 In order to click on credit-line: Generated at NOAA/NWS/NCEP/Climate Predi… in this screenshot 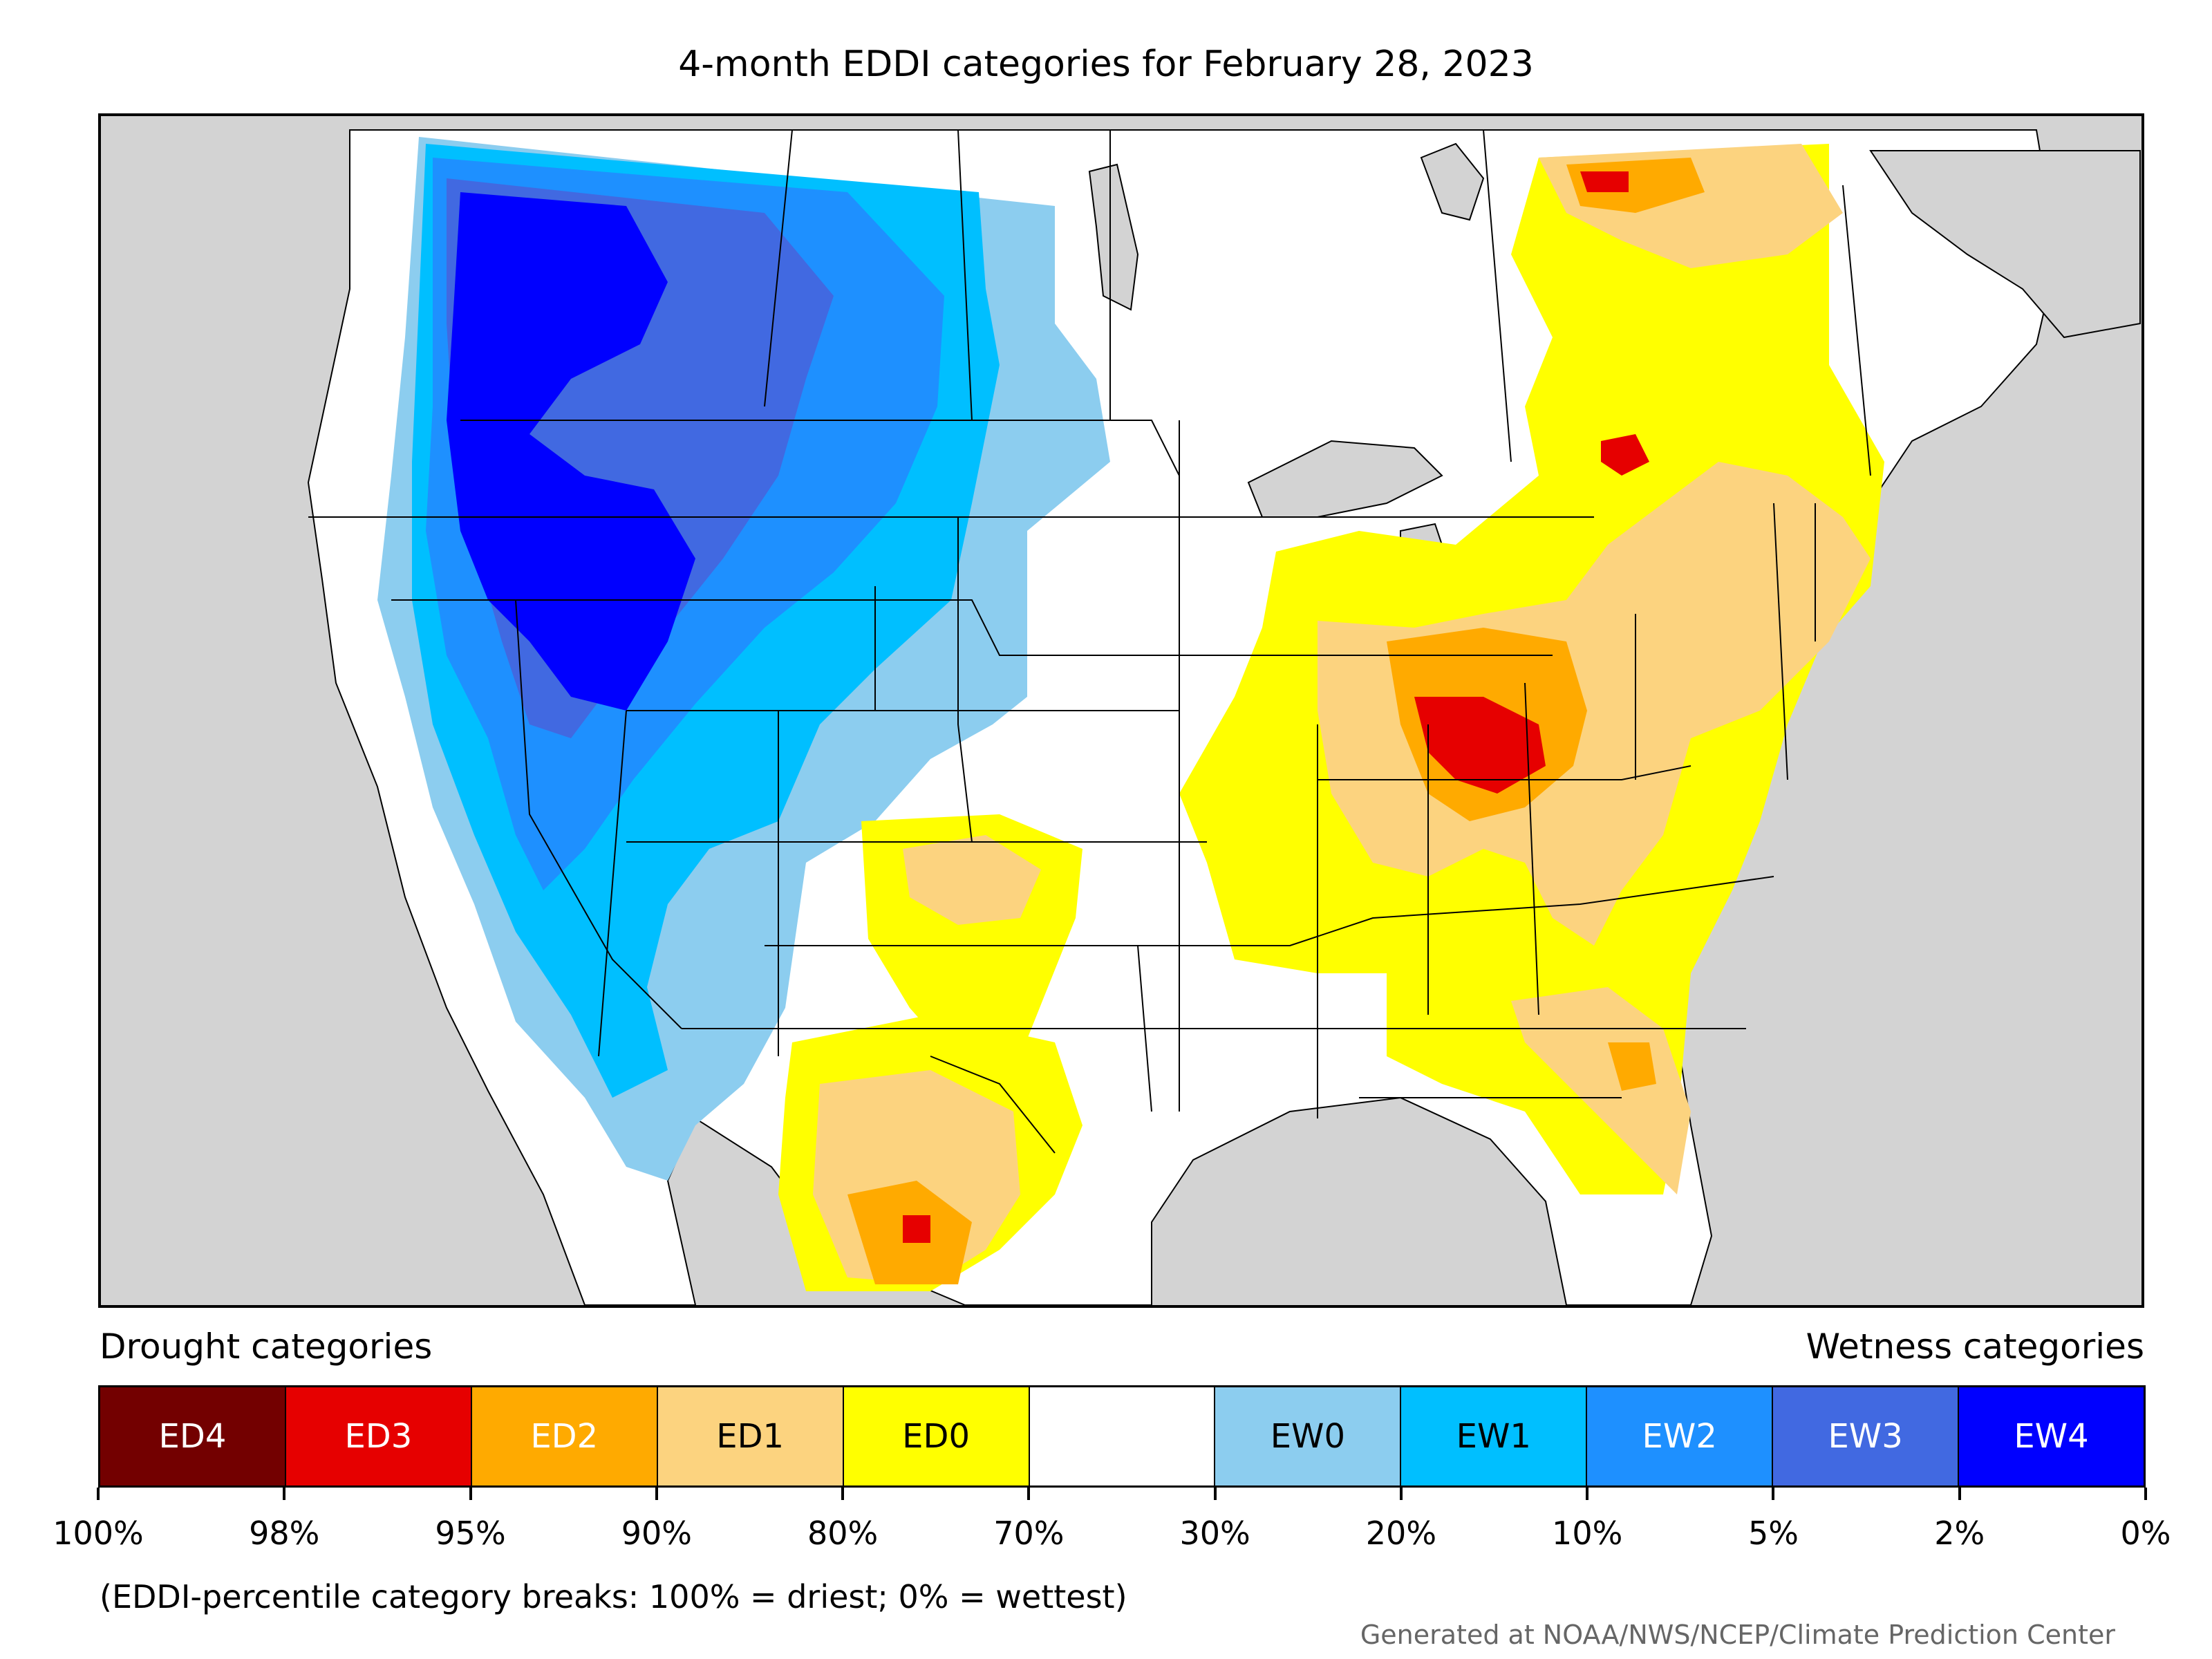, I will do `click(1737, 1635)`.